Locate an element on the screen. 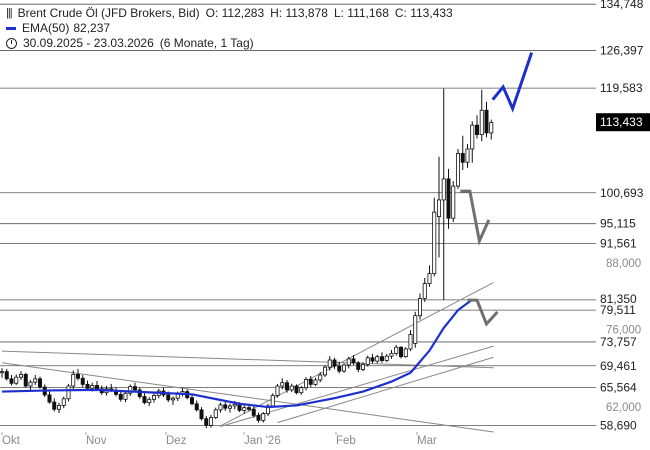 The height and width of the screenshot is (450, 650). legend-range: 30.09.2025 - 23.03.2026 is located at coordinates (88, 43).